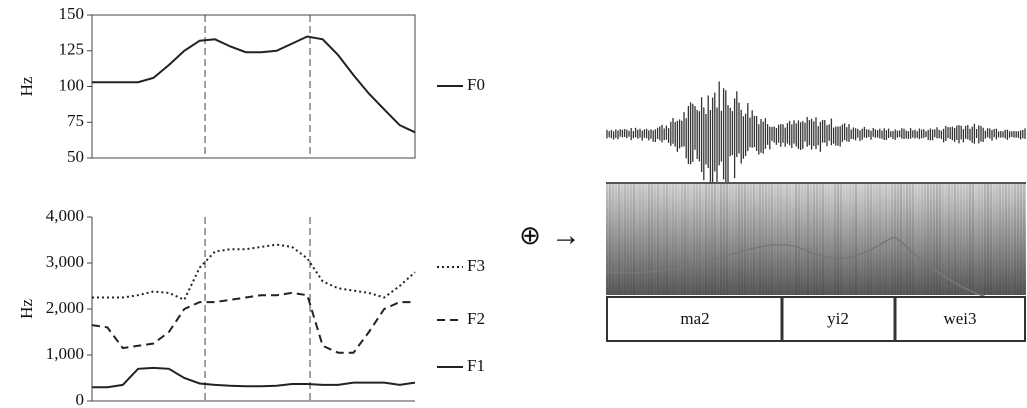 The image size is (1027, 408). I want to click on spectrogram-texture, so click(815, 239).